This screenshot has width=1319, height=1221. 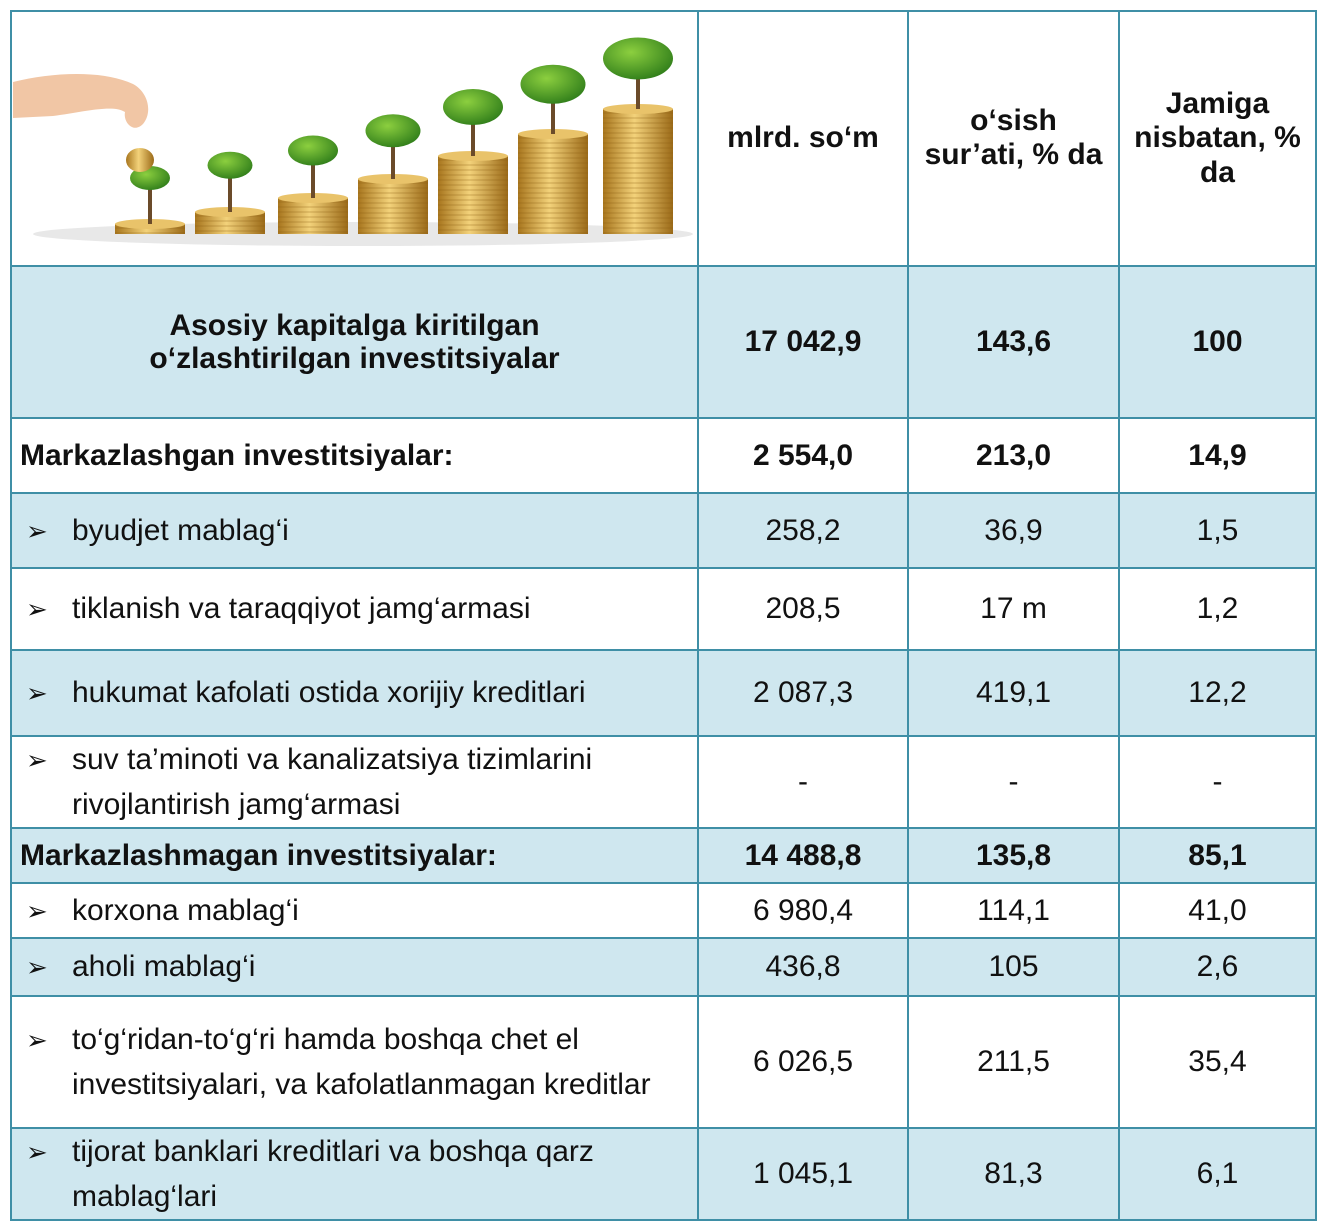 I want to click on item-label: ➢ tiklanish va taraqqiyot jamg‘armasi, so click(x=354, y=608).